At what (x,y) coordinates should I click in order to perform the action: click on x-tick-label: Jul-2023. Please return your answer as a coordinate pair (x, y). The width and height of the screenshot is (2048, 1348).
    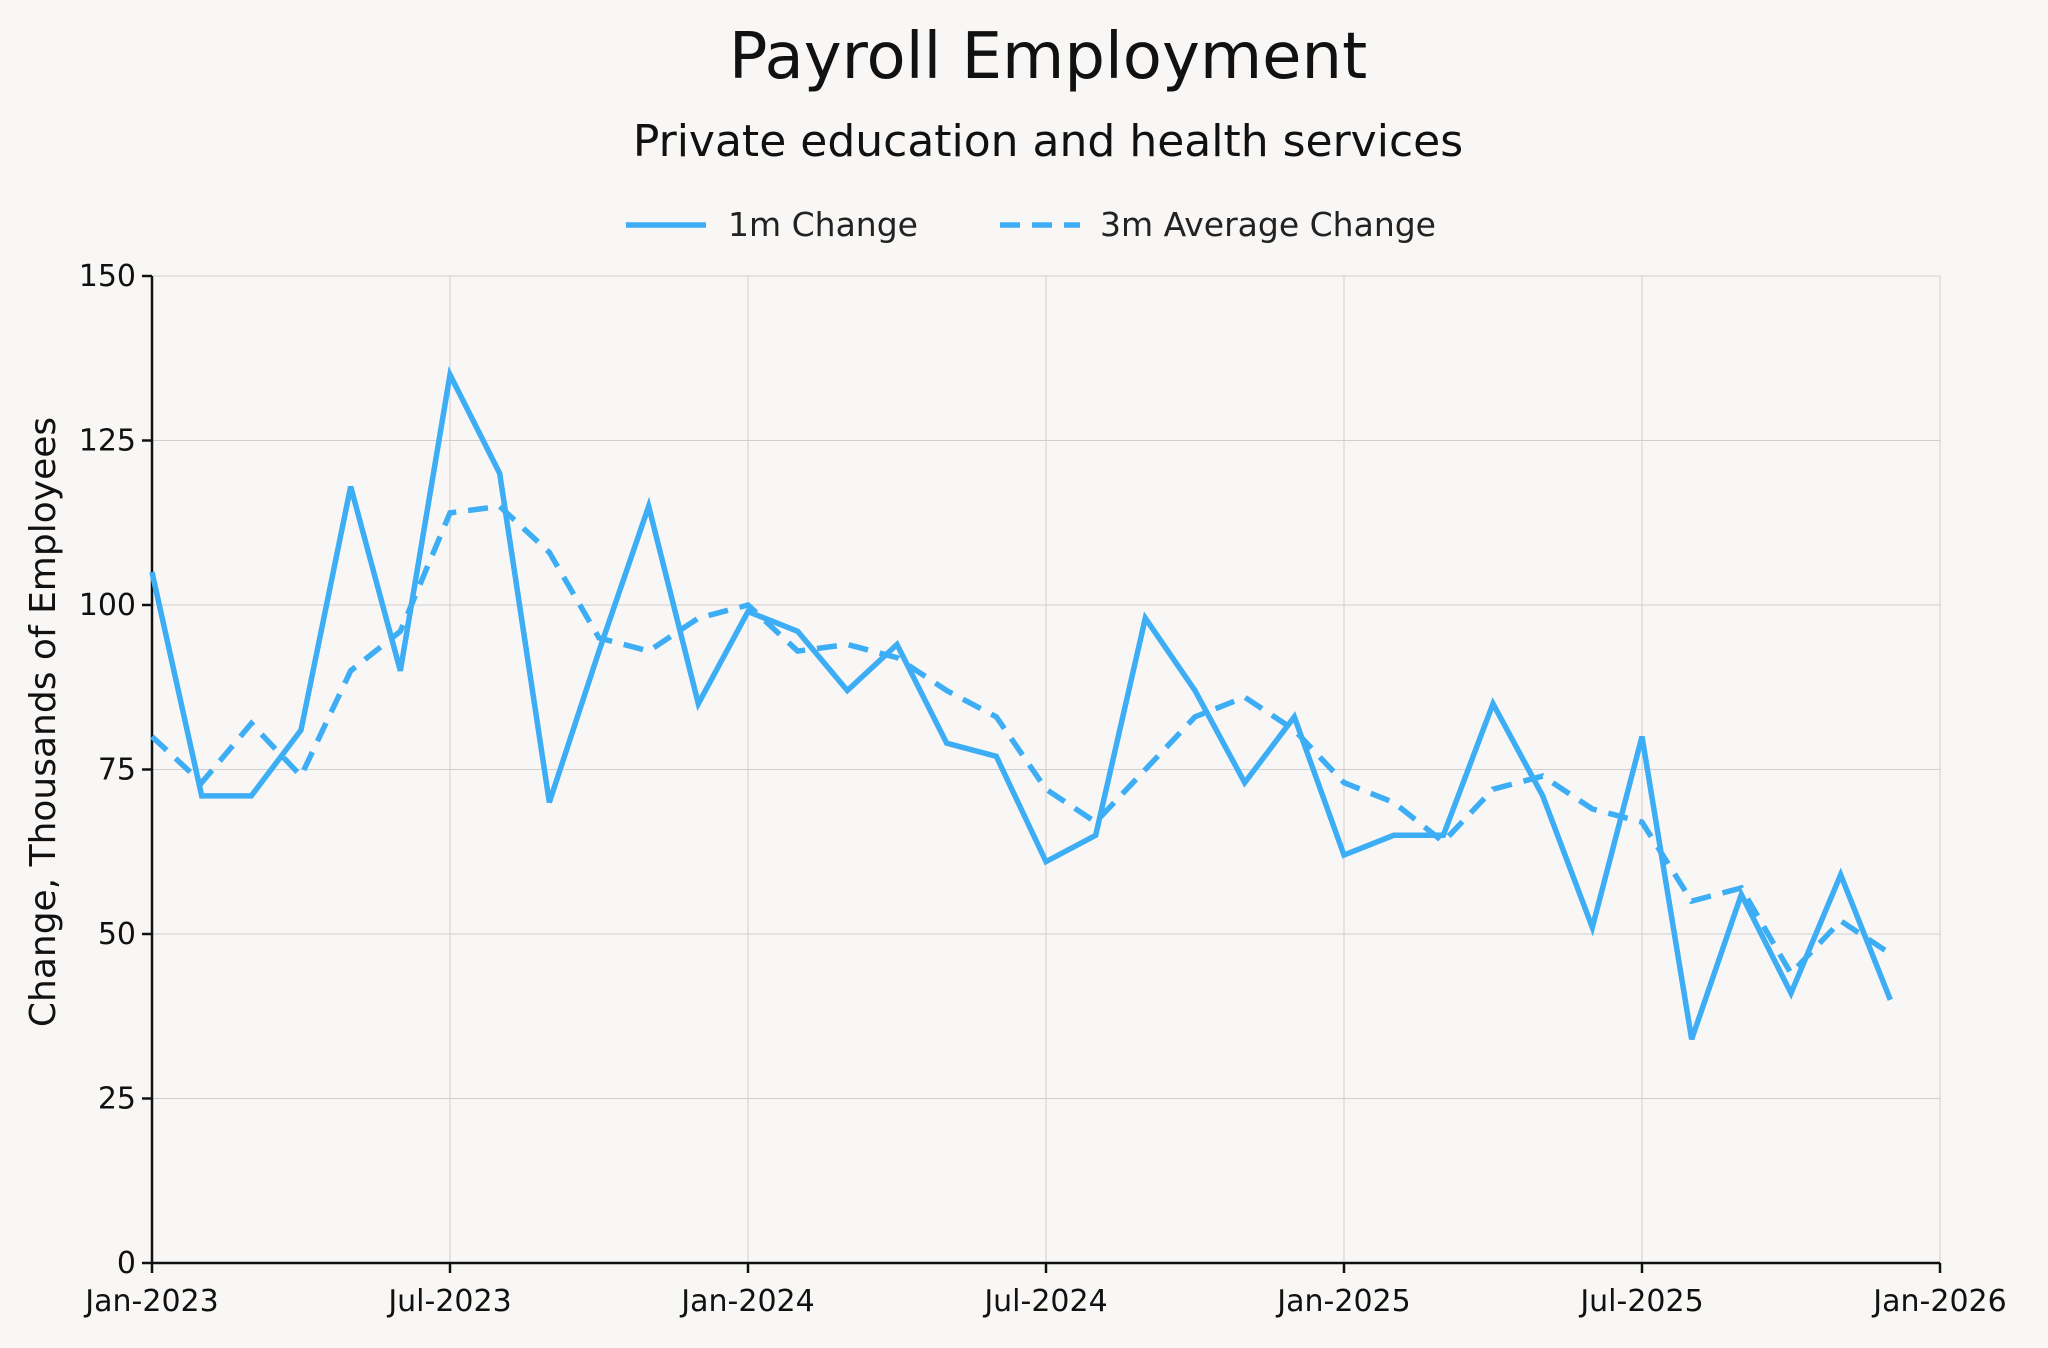
    Looking at the image, I should click on (448, 1301).